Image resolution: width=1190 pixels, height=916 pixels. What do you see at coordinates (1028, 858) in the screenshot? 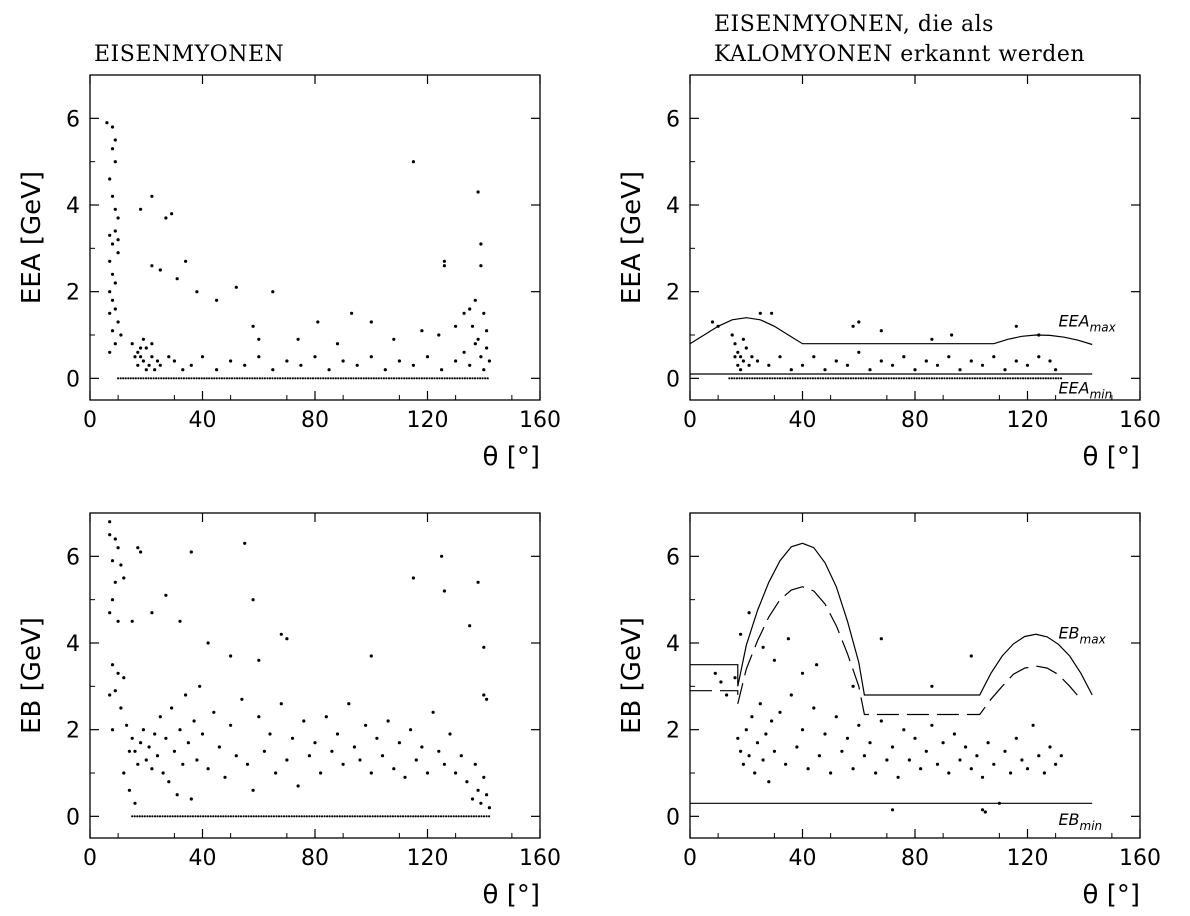
I see `x-tick-label: 120` at bounding box center [1028, 858].